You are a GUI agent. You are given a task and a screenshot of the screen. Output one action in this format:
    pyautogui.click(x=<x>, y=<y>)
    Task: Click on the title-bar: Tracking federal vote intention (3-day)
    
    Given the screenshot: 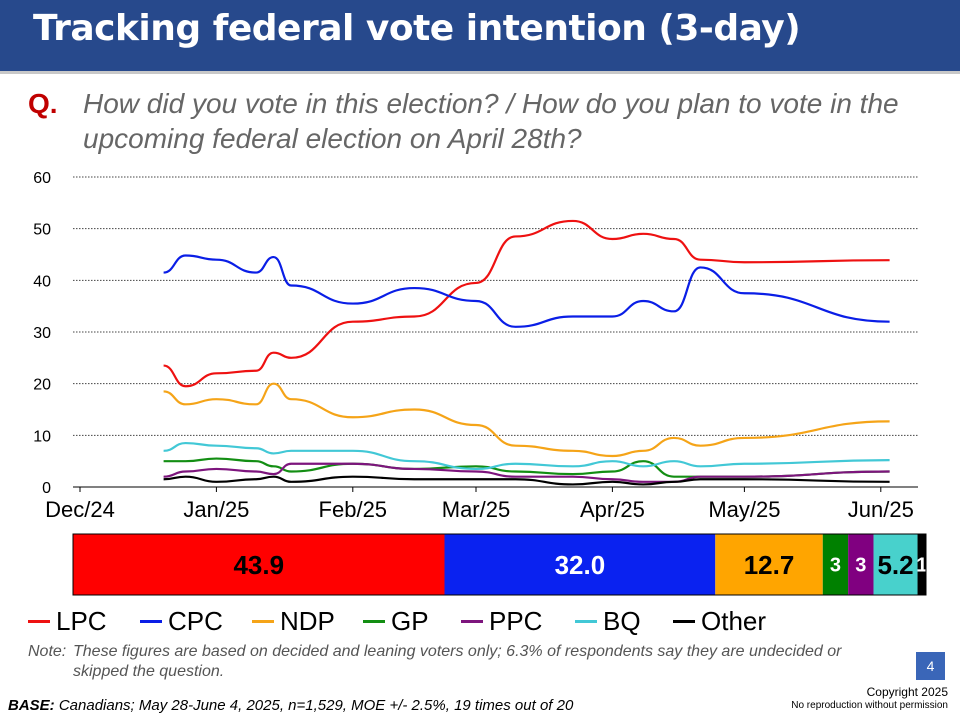 What is the action you would take?
    pyautogui.click(x=480, y=37)
    